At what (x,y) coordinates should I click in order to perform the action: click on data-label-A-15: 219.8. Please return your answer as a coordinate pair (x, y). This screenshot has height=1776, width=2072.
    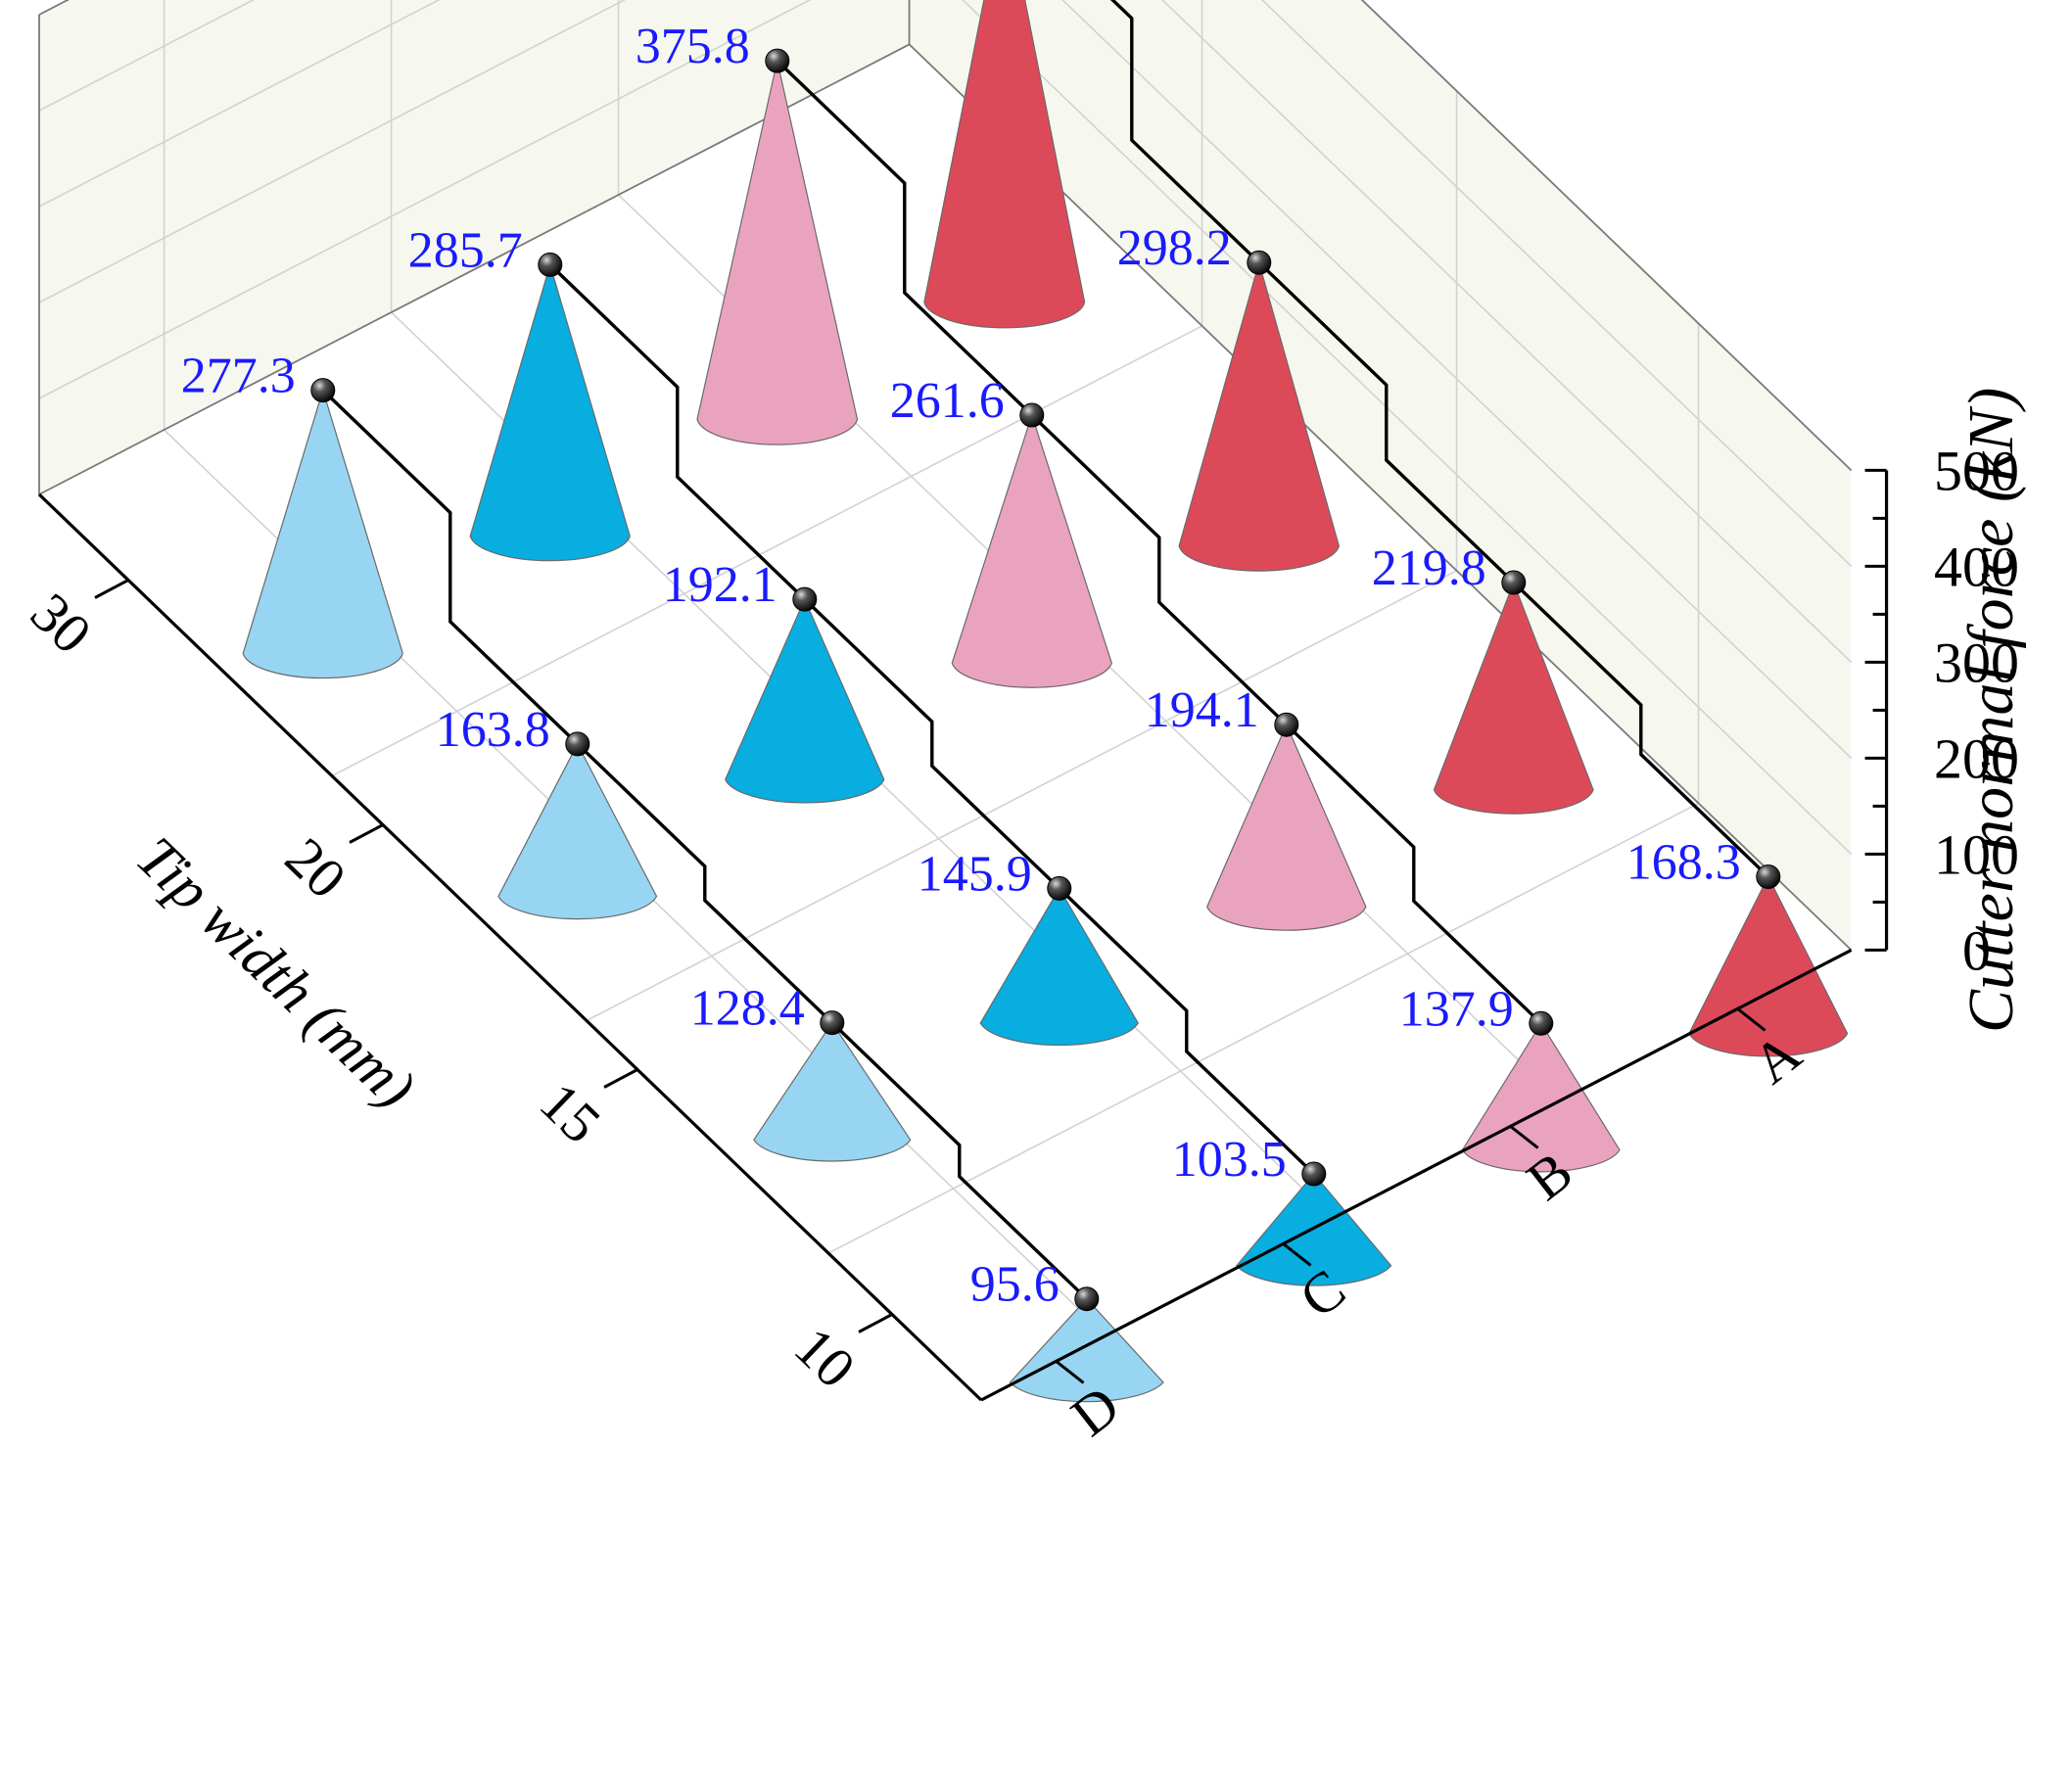
    Looking at the image, I should click on (1429, 568).